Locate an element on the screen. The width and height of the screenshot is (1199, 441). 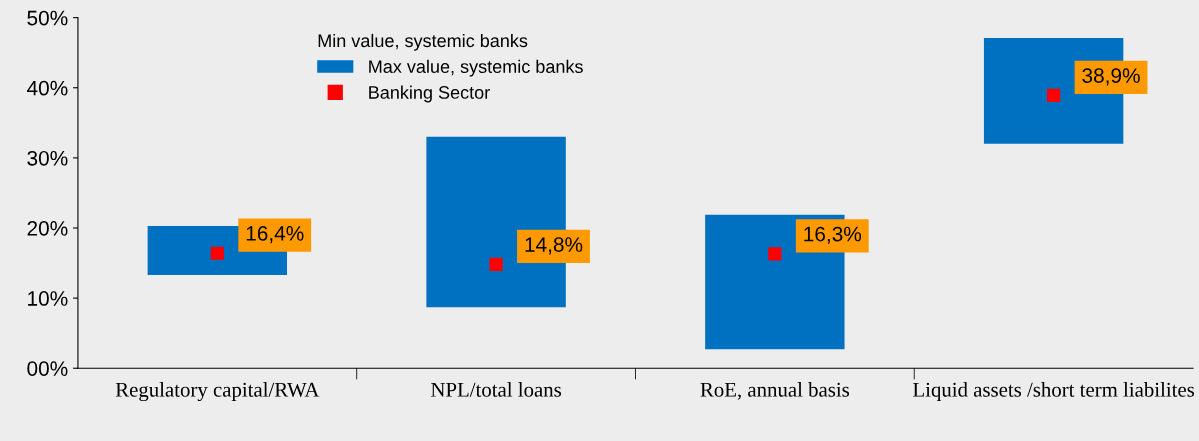
data-label: 16,3% is located at coordinates (833, 235).